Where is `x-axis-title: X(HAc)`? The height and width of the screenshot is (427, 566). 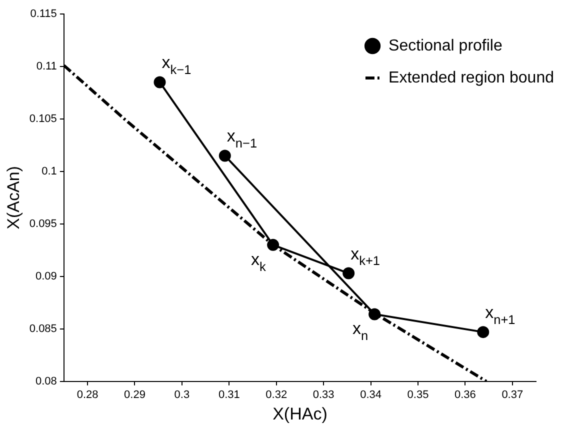
x-axis-title: X(HAc) is located at coordinates (300, 414).